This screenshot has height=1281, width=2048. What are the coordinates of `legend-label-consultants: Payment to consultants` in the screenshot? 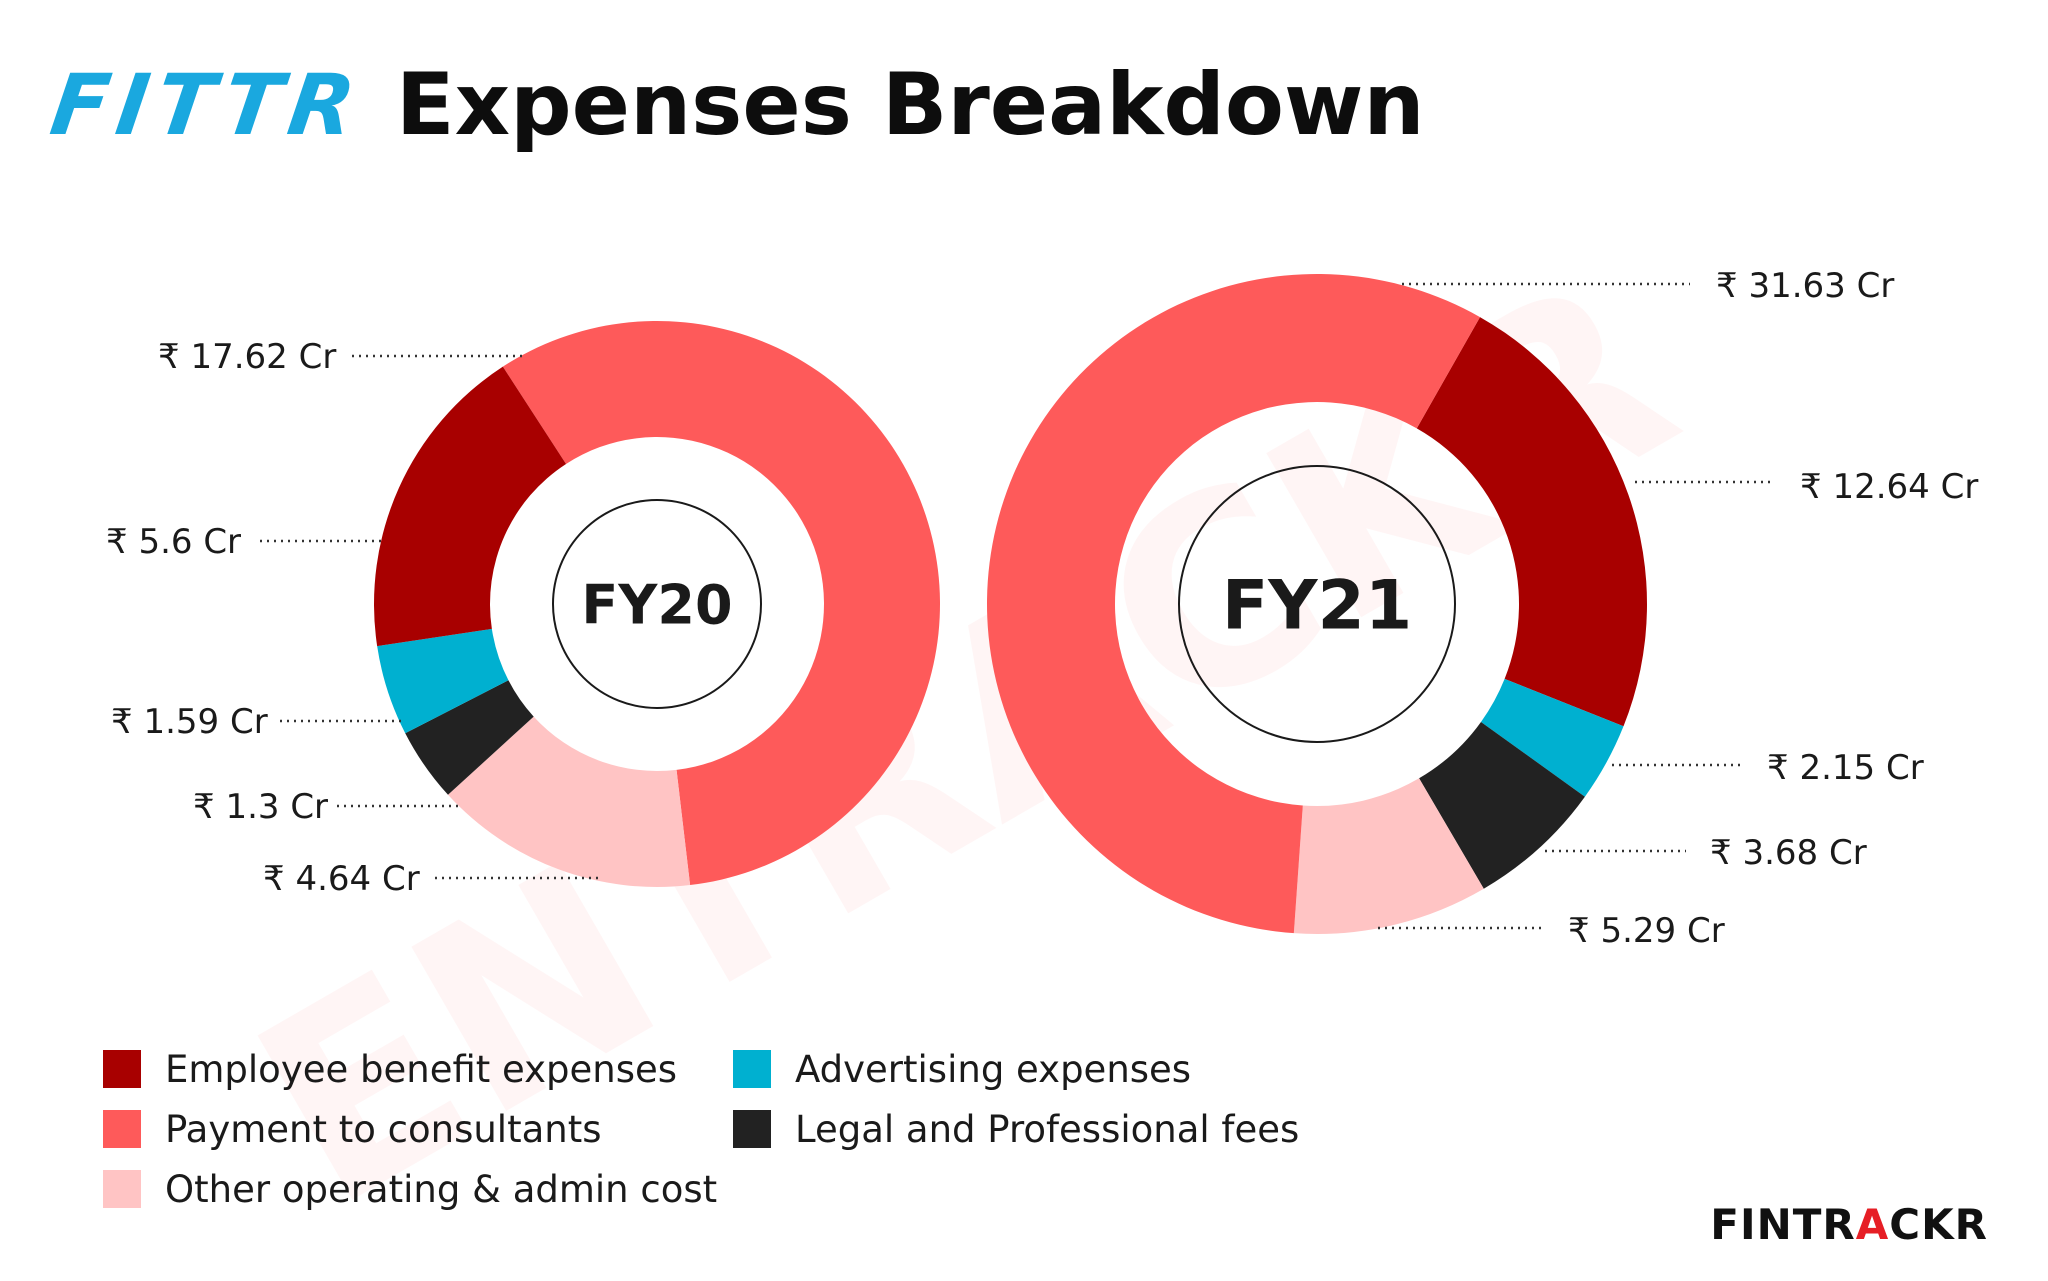 It's located at (383, 1129).